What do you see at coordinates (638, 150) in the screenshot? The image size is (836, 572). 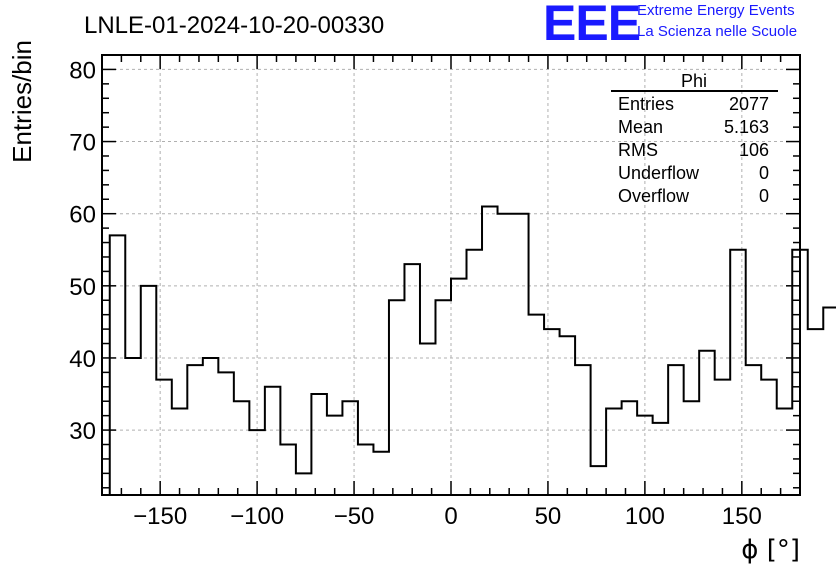 I see `stats-label-rms: RMS` at bounding box center [638, 150].